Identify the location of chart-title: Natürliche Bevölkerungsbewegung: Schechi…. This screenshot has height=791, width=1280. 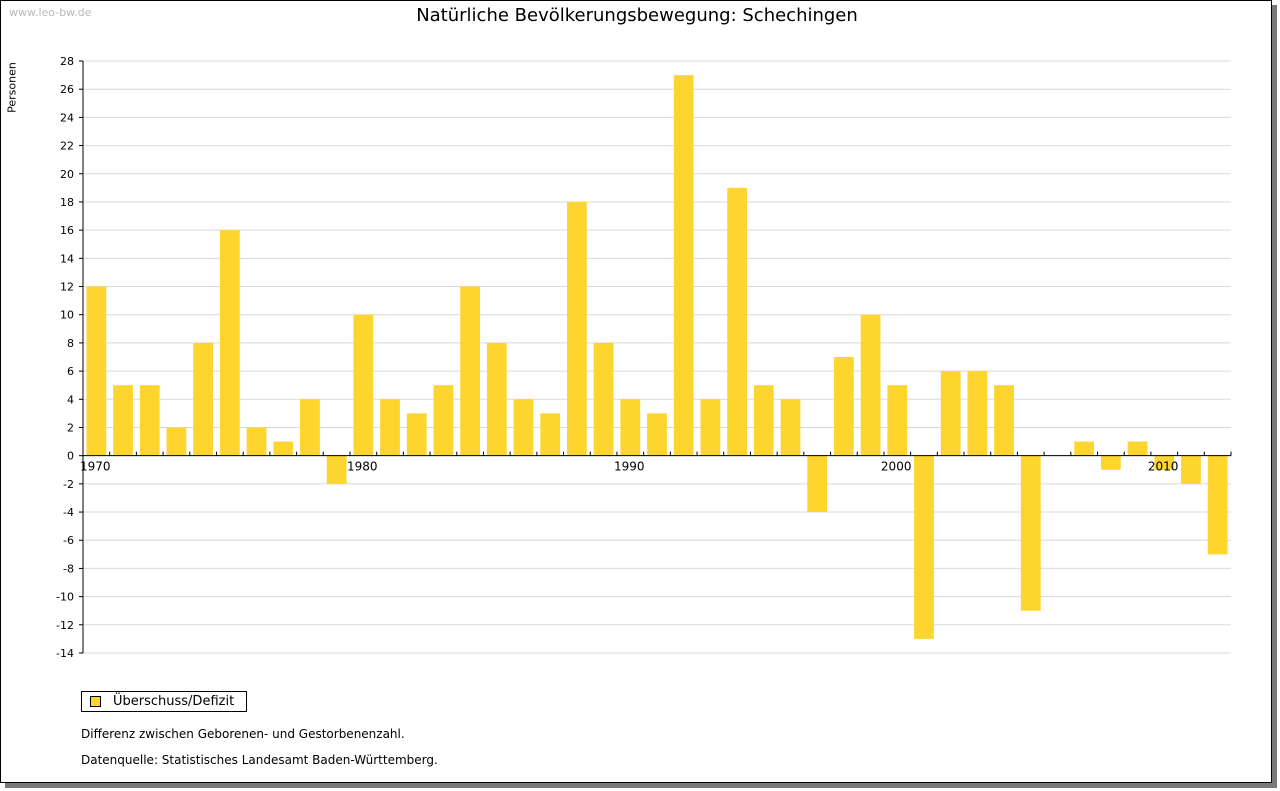
(637, 15).